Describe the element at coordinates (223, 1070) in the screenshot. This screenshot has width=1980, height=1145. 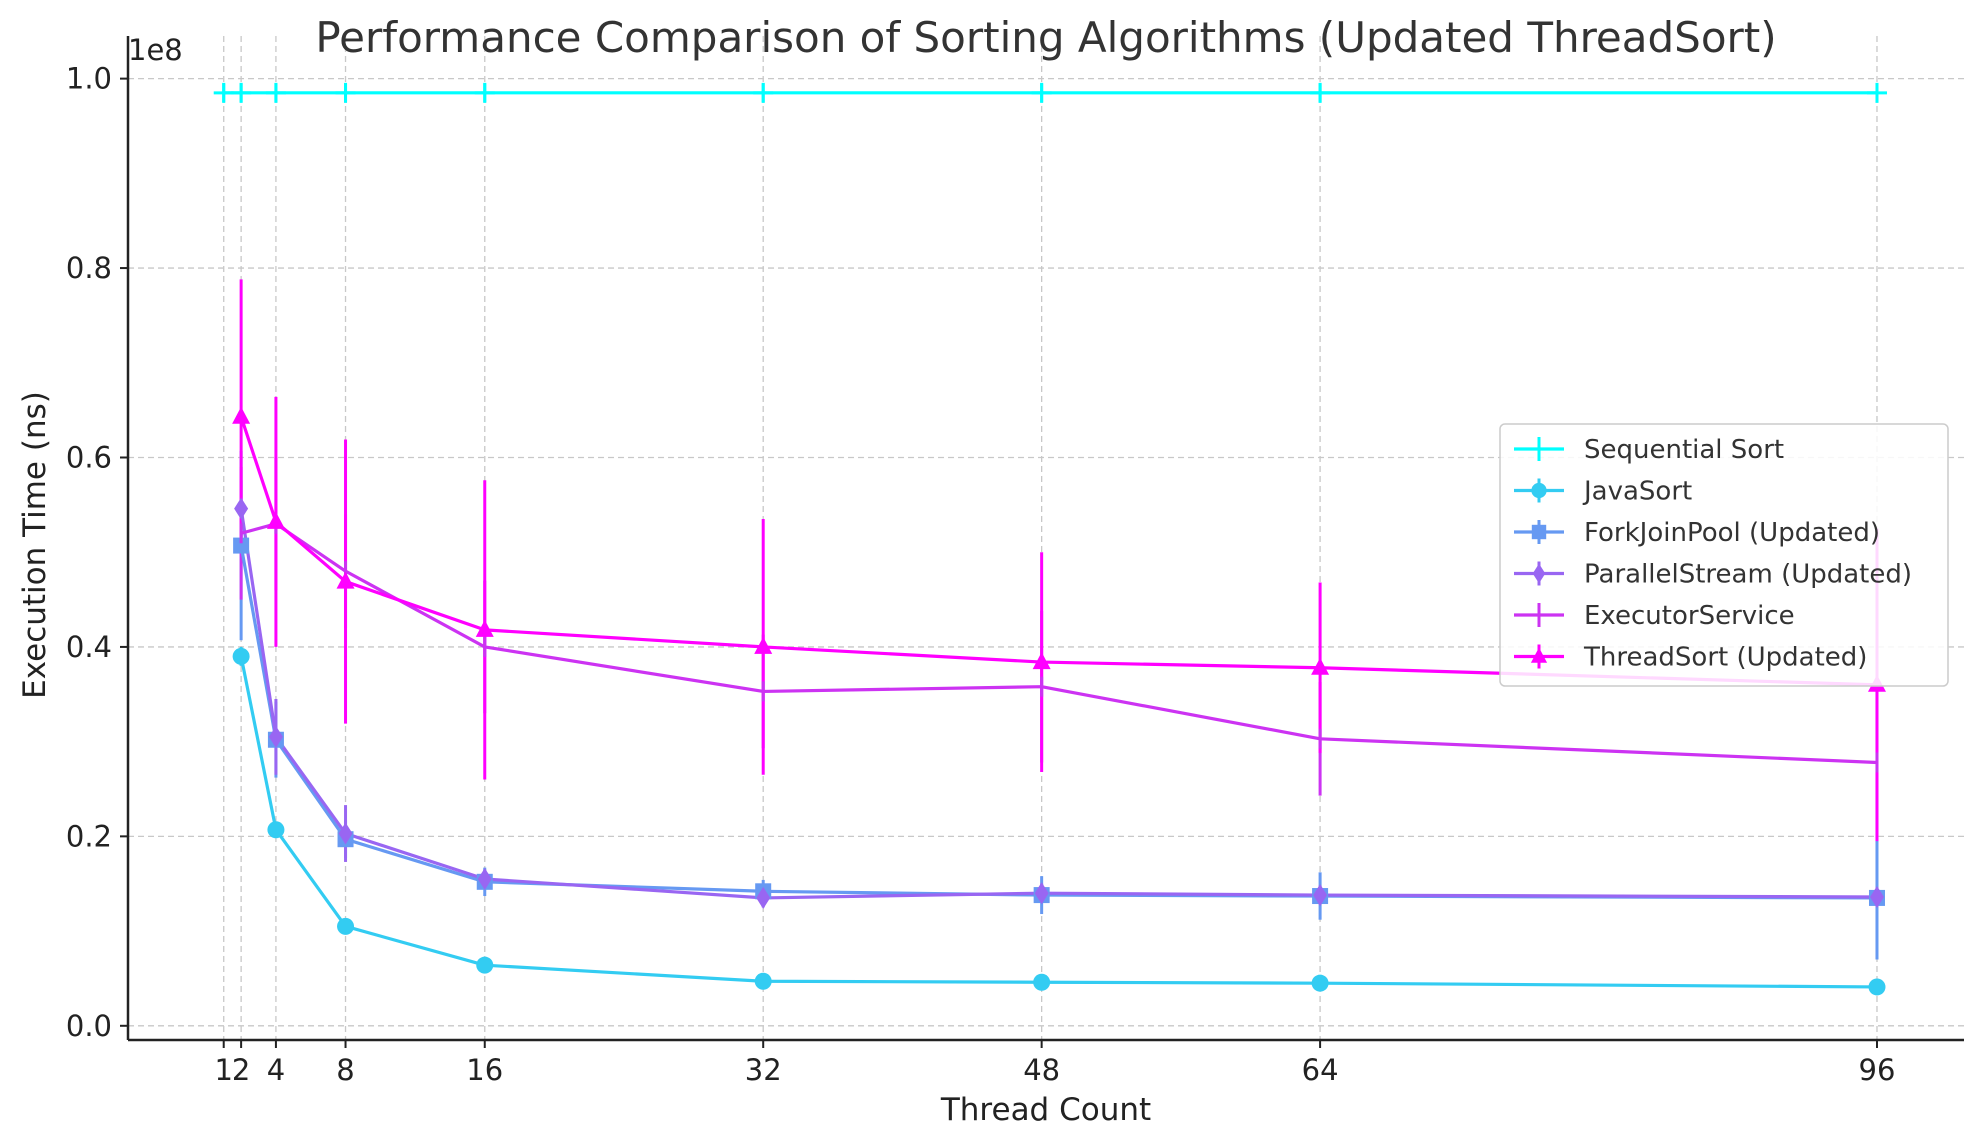
I see `x-tick-label: 1` at that location.